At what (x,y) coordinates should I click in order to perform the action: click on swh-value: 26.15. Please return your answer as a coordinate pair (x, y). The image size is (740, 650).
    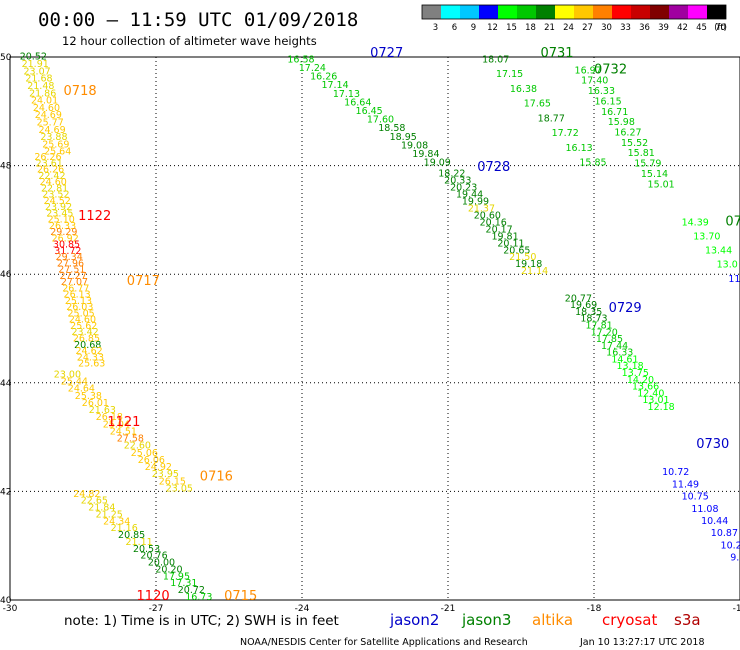
    Looking at the image, I should click on (172, 481).